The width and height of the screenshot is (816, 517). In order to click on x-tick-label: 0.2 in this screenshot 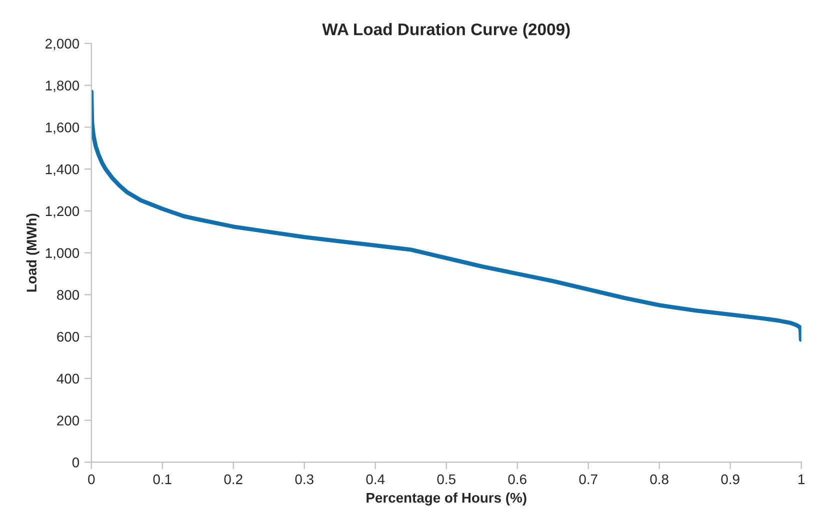, I will do `click(233, 479)`.